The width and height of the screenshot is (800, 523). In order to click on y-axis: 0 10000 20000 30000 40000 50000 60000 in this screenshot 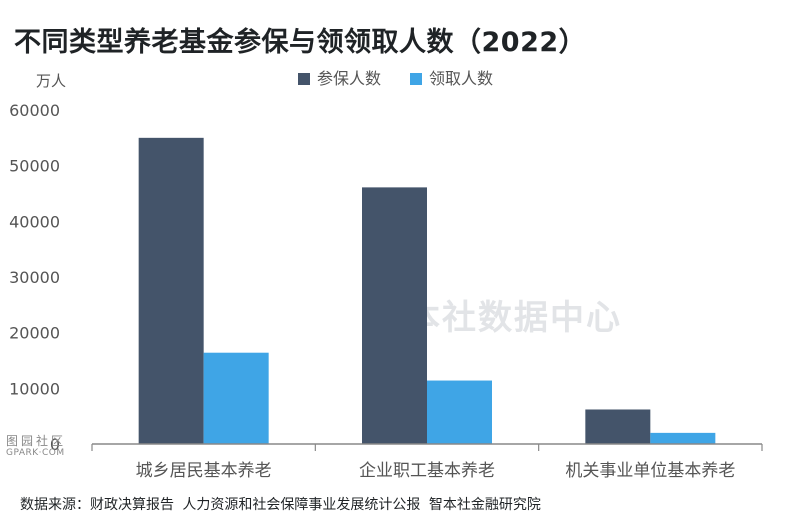, I will do `click(34, 277)`.